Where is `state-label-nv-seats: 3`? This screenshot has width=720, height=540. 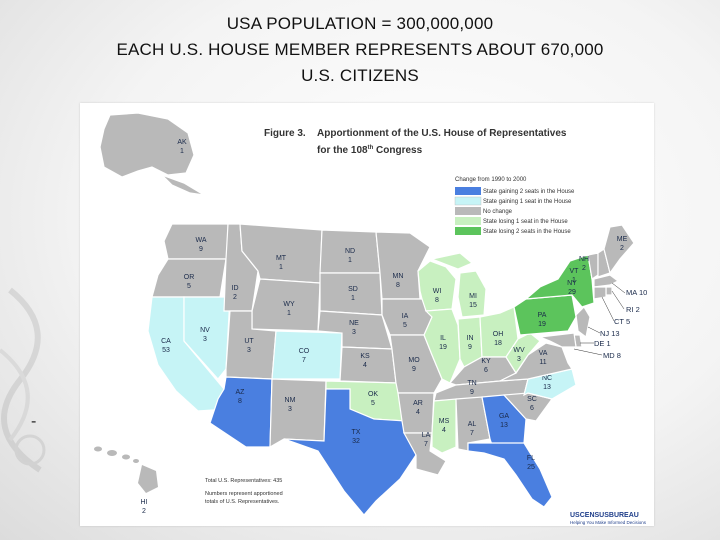 state-label-nv-seats: 3 is located at coordinates (205, 339).